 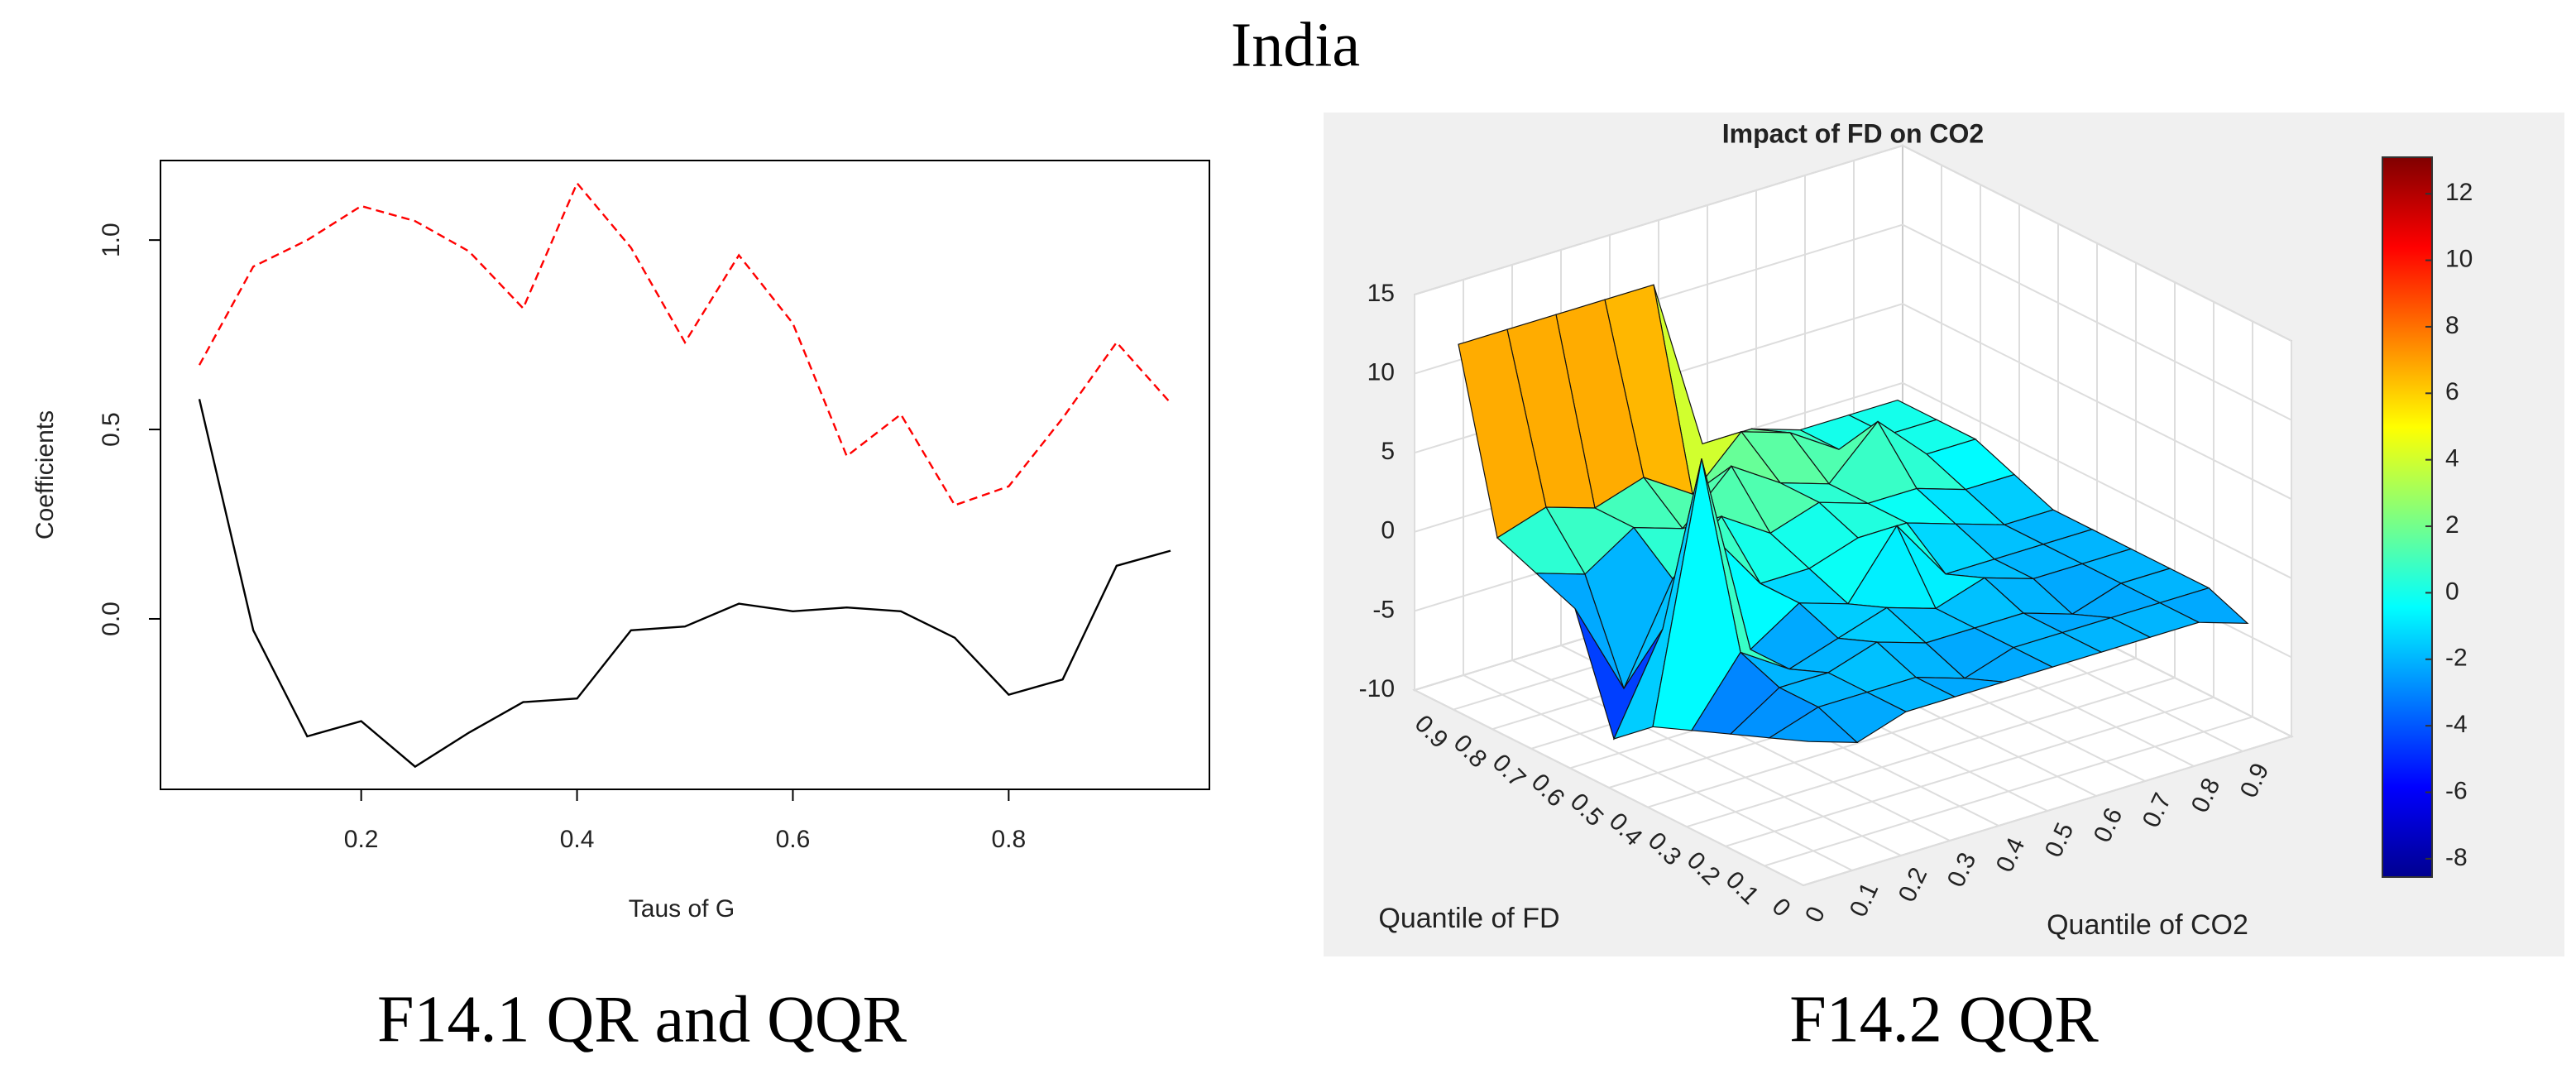 I want to click on colorbar-tick-label: -6, so click(x=2457, y=790).